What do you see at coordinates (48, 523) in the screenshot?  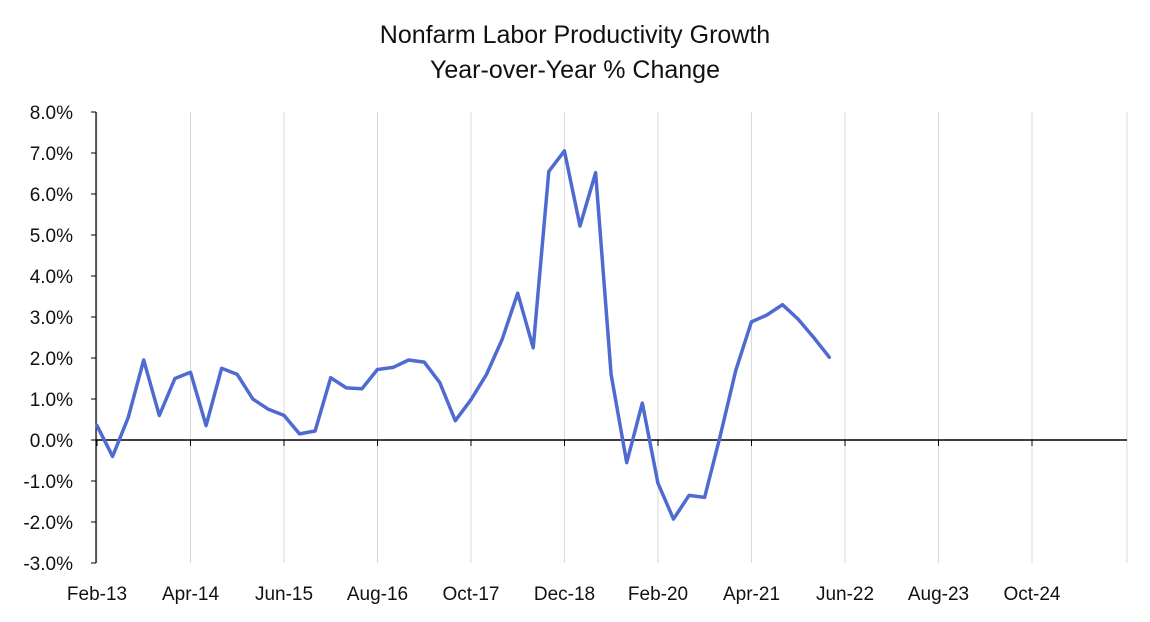 I see `y-tick-label: -2.0%` at bounding box center [48, 523].